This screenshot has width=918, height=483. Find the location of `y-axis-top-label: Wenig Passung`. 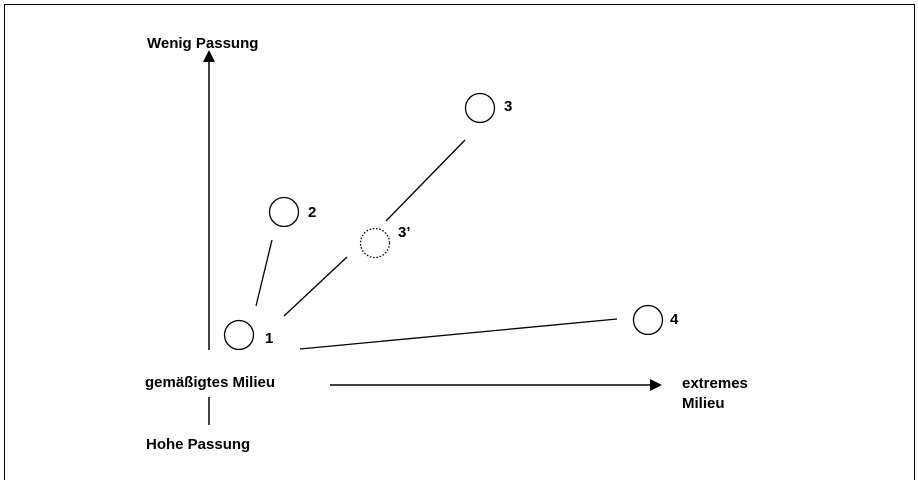

y-axis-top-label: Wenig Passung is located at coordinates (203, 43).